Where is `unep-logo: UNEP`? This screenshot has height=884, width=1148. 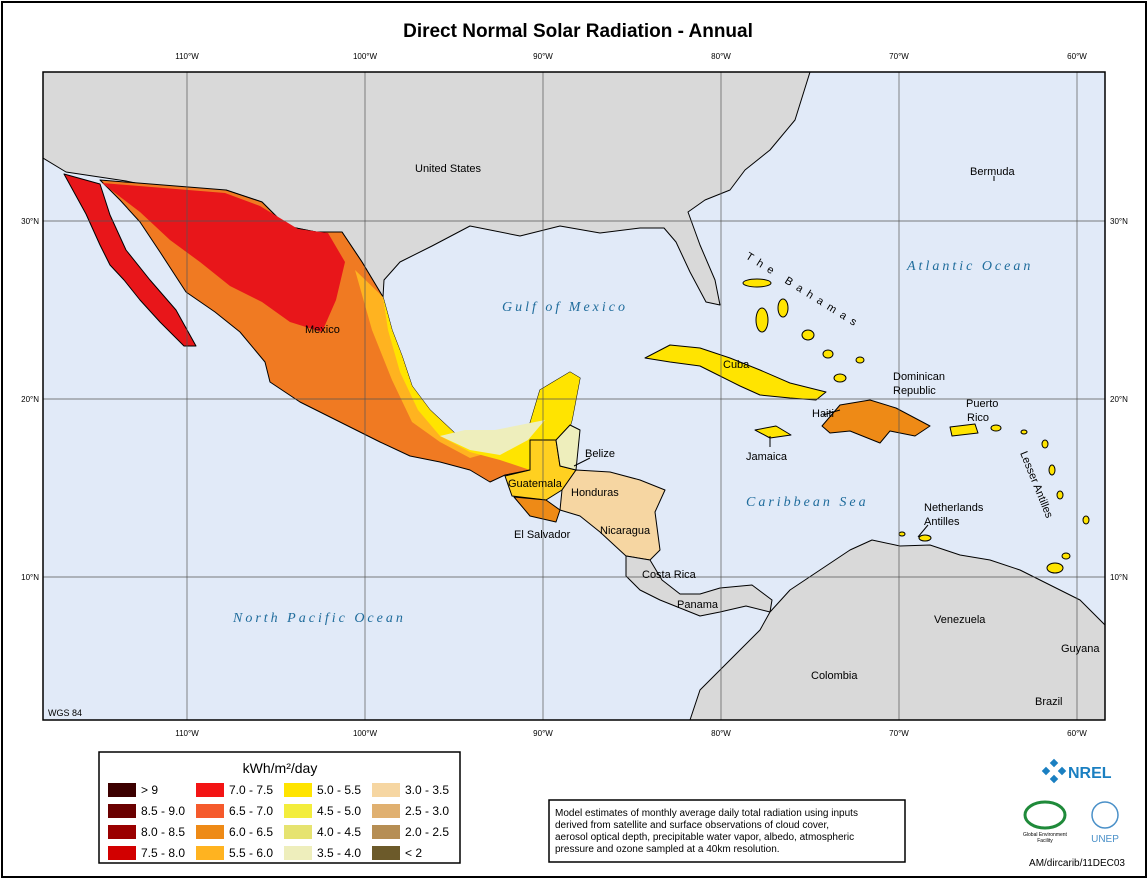
unep-logo: UNEP is located at coordinates (1105, 823).